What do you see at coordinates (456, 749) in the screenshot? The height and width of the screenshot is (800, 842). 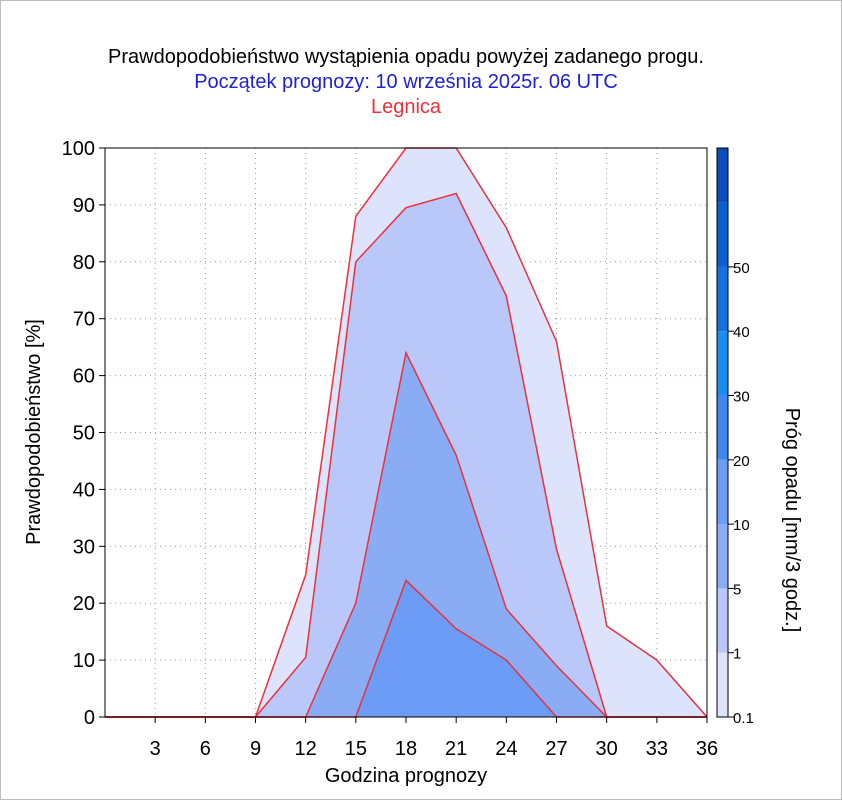 I see `x-tick-label: 21` at bounding box center [456, 749].